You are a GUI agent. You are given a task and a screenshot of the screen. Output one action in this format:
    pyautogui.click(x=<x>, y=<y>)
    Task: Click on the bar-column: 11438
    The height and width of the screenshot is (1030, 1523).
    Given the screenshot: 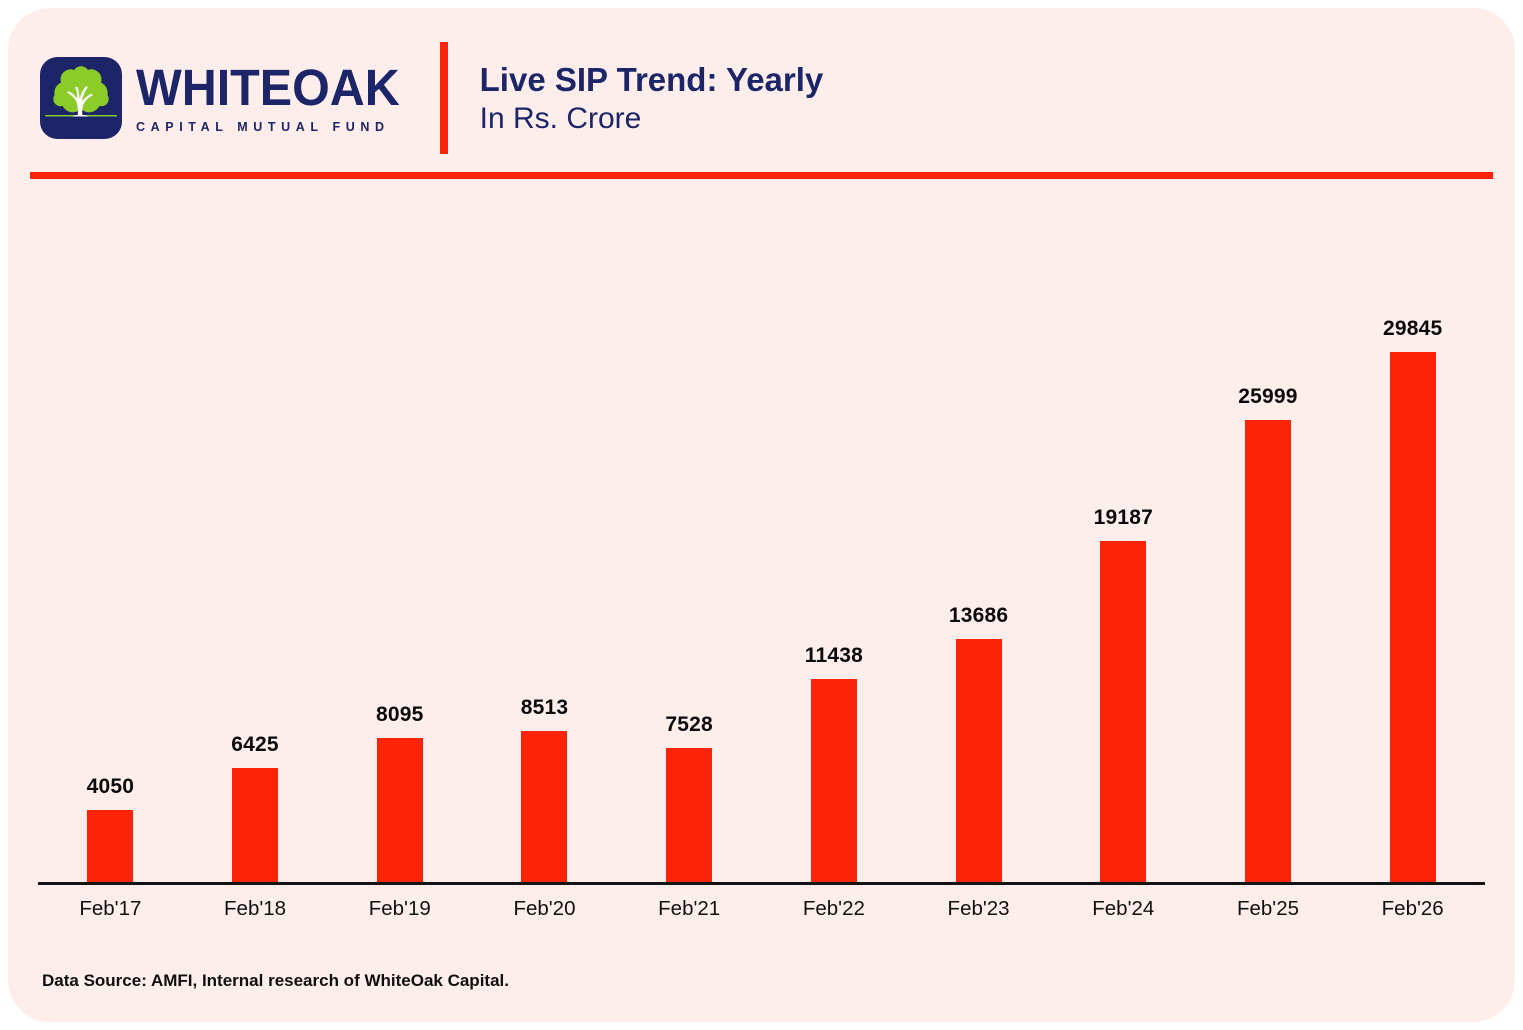 What is the action you would take?
    pyautogui.click(x=834, y=763)
    